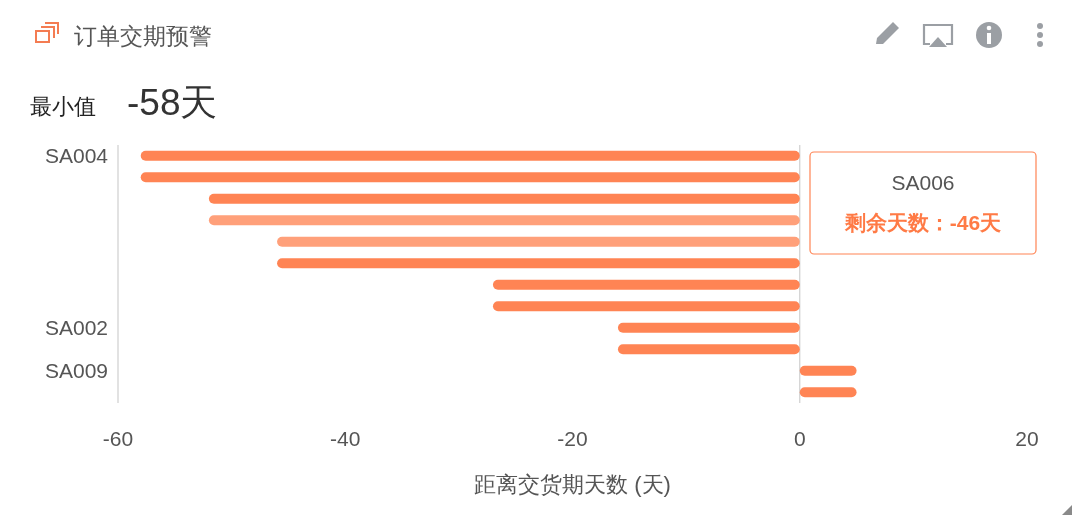 The height and width of the screenshot is (529, 1080). Describe the element at coordinates (172, 102) in the screenshot. I see `text: -58天` at that location.